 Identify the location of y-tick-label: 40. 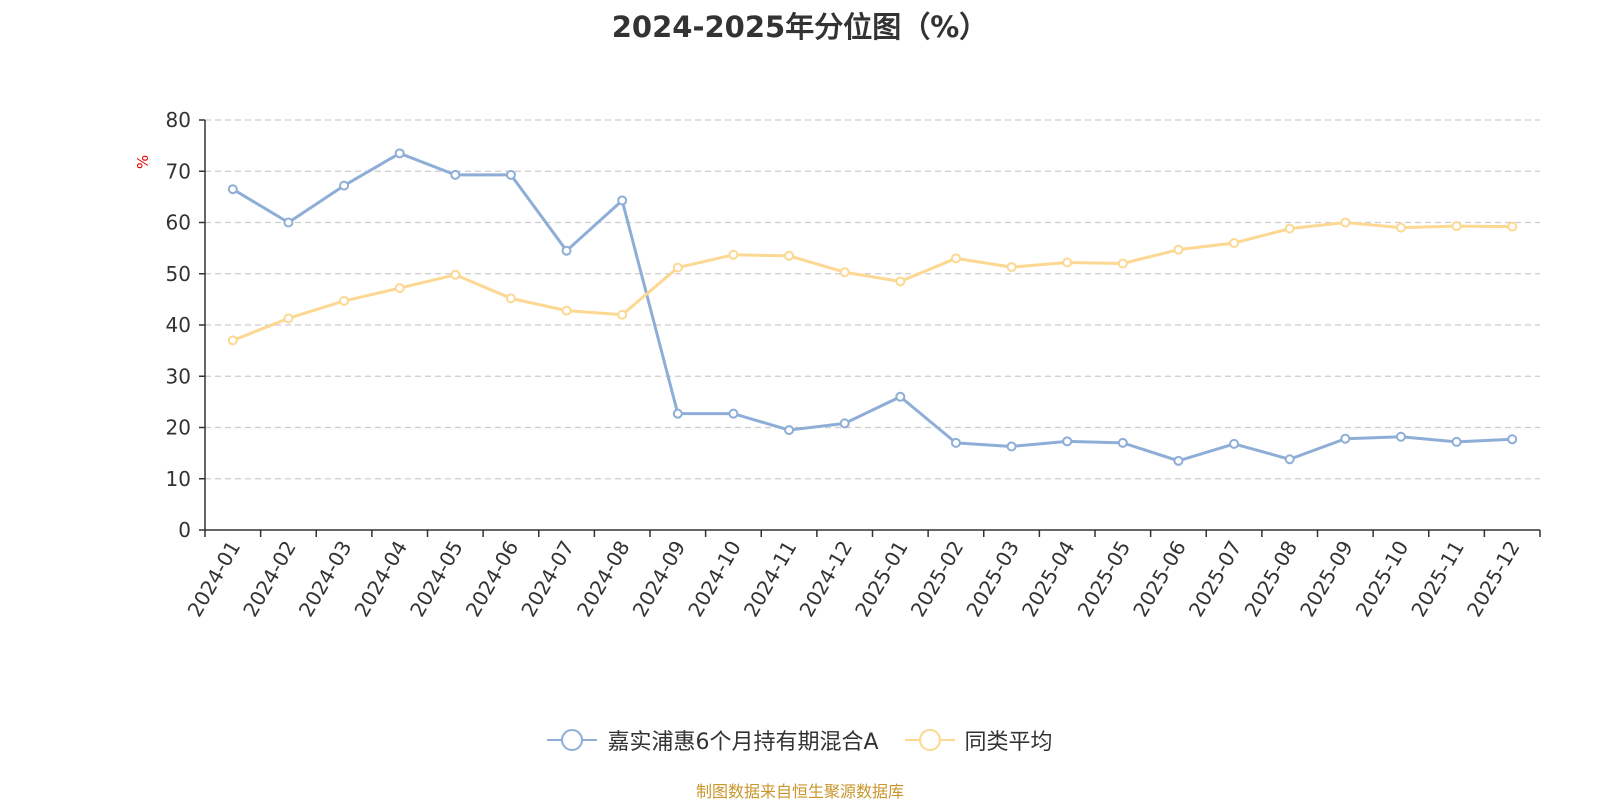
(178, 325).